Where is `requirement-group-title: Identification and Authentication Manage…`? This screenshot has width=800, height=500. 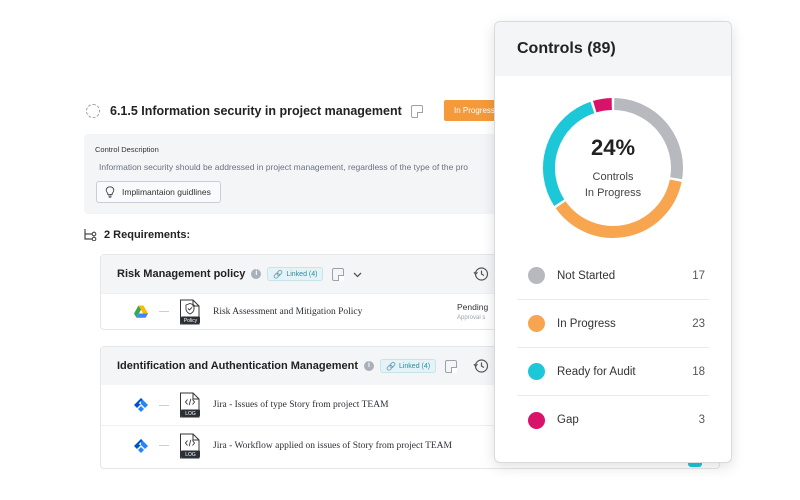
requirement-group-title: Identification and Authentication Manage… is located at coordinates (237, 366).